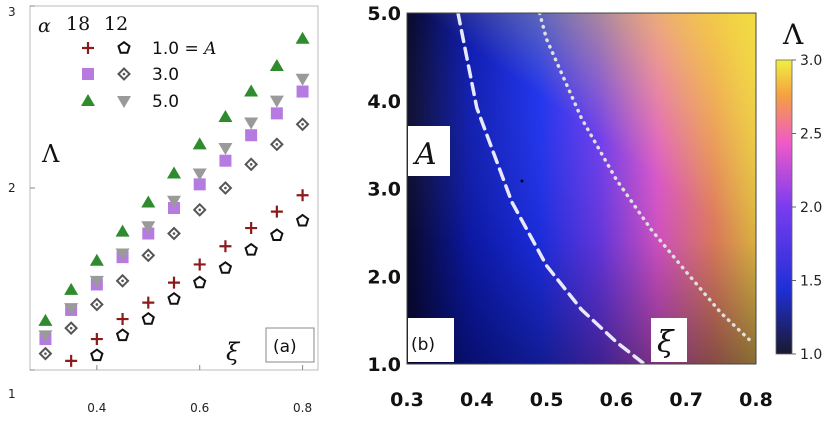  What do you see at coordinates (384, 14) in the screenshot?
I see `b-ytick-label-4: 5.0` at bounding box center [384, 14].